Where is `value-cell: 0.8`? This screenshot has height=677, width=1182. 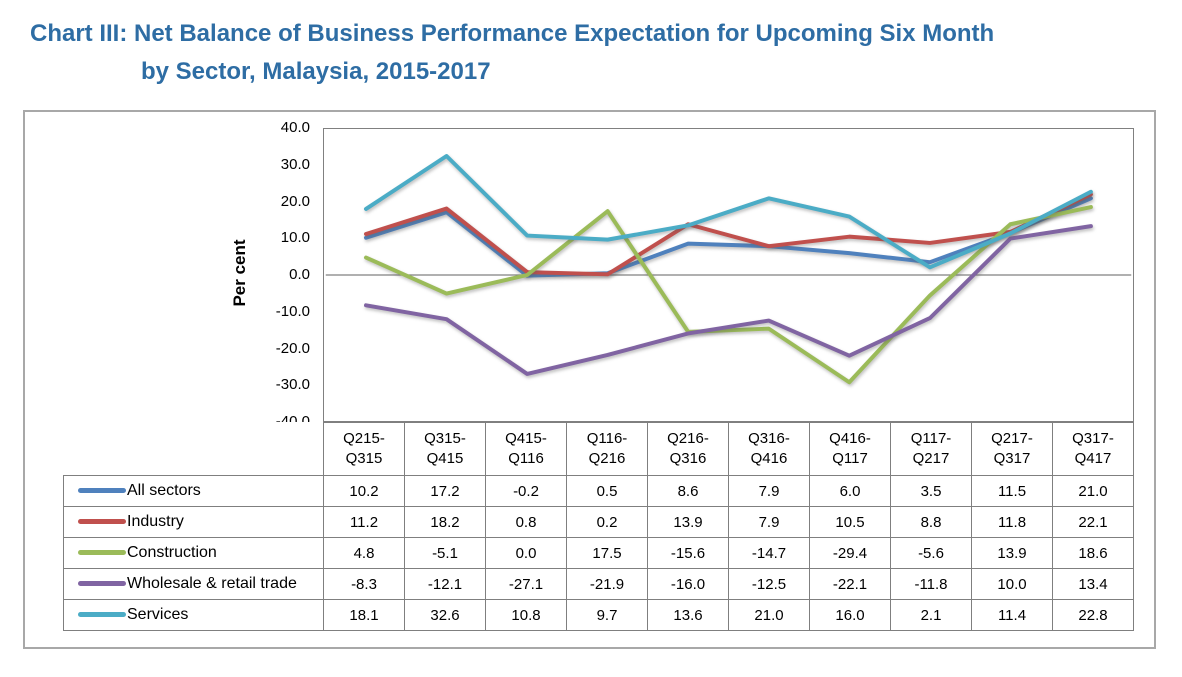 value-cell: 0.8 is located at coordinates (526, 522).